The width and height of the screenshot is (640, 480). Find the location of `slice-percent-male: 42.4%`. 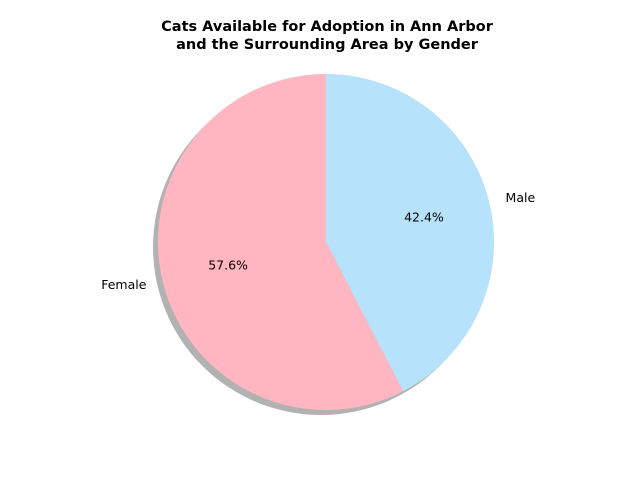

slice-percent-male: 42.4% is located at coordinates (424, 217).